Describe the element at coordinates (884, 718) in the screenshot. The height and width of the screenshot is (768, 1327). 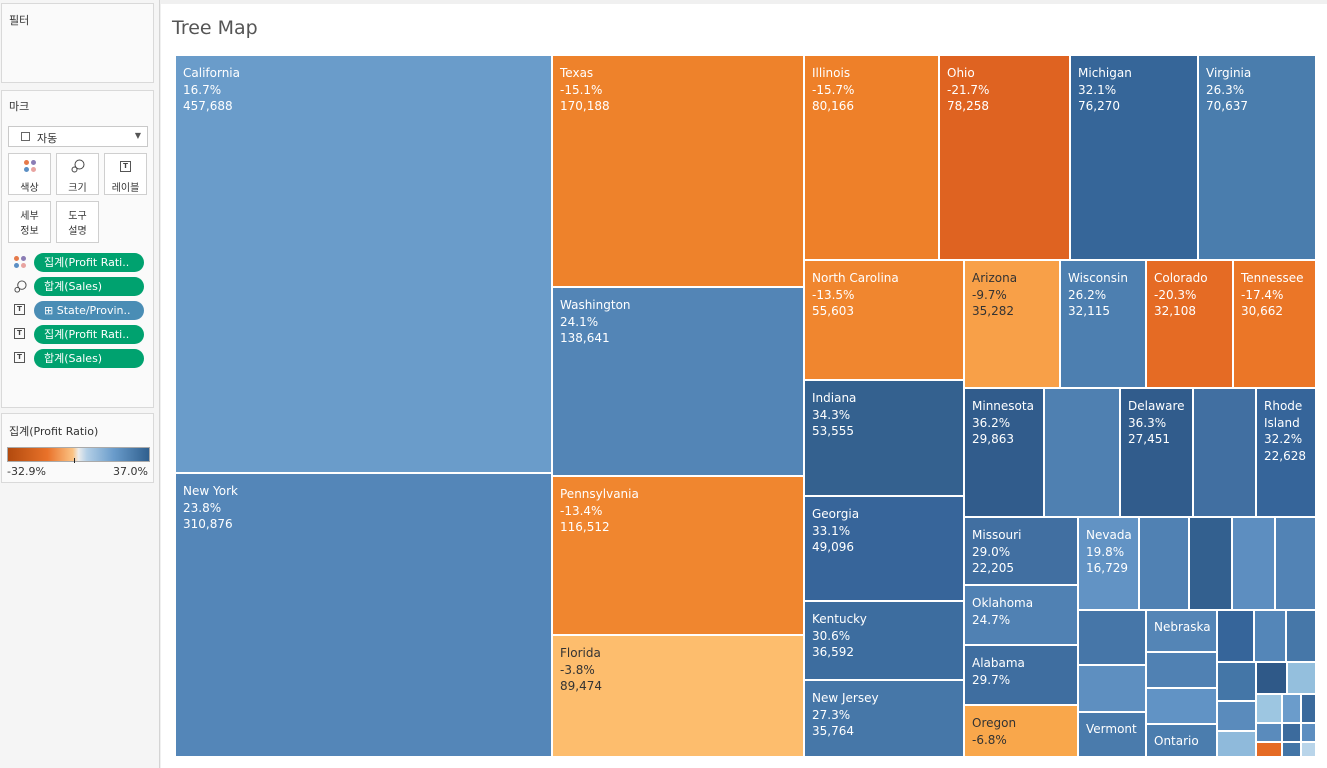
I see `treemap-cell: New Jersey 27.3% 35,764` at that location.